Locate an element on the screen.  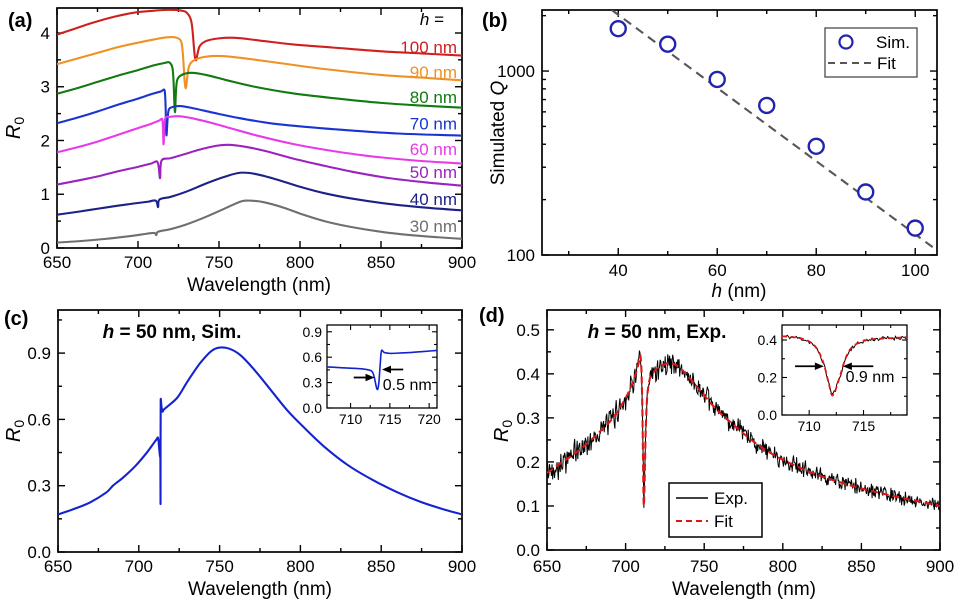
x-axis-label-c: Wavelength (nm) is located at coordinates (260, 589).